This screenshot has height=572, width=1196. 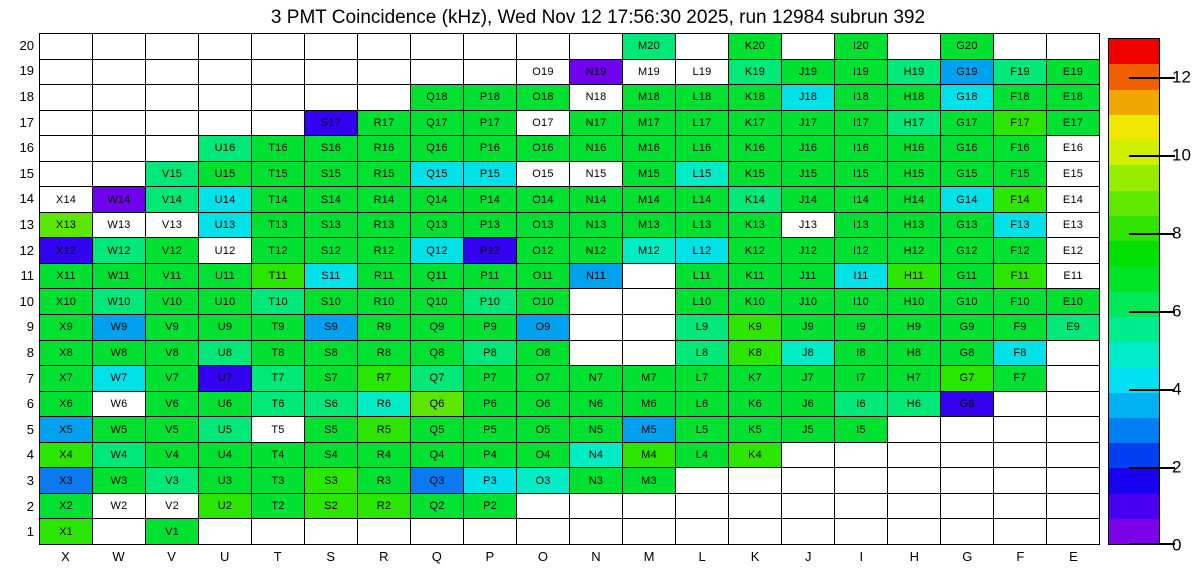 I want to click on grid-cell-X2: X2, so click(x=66, y=506).